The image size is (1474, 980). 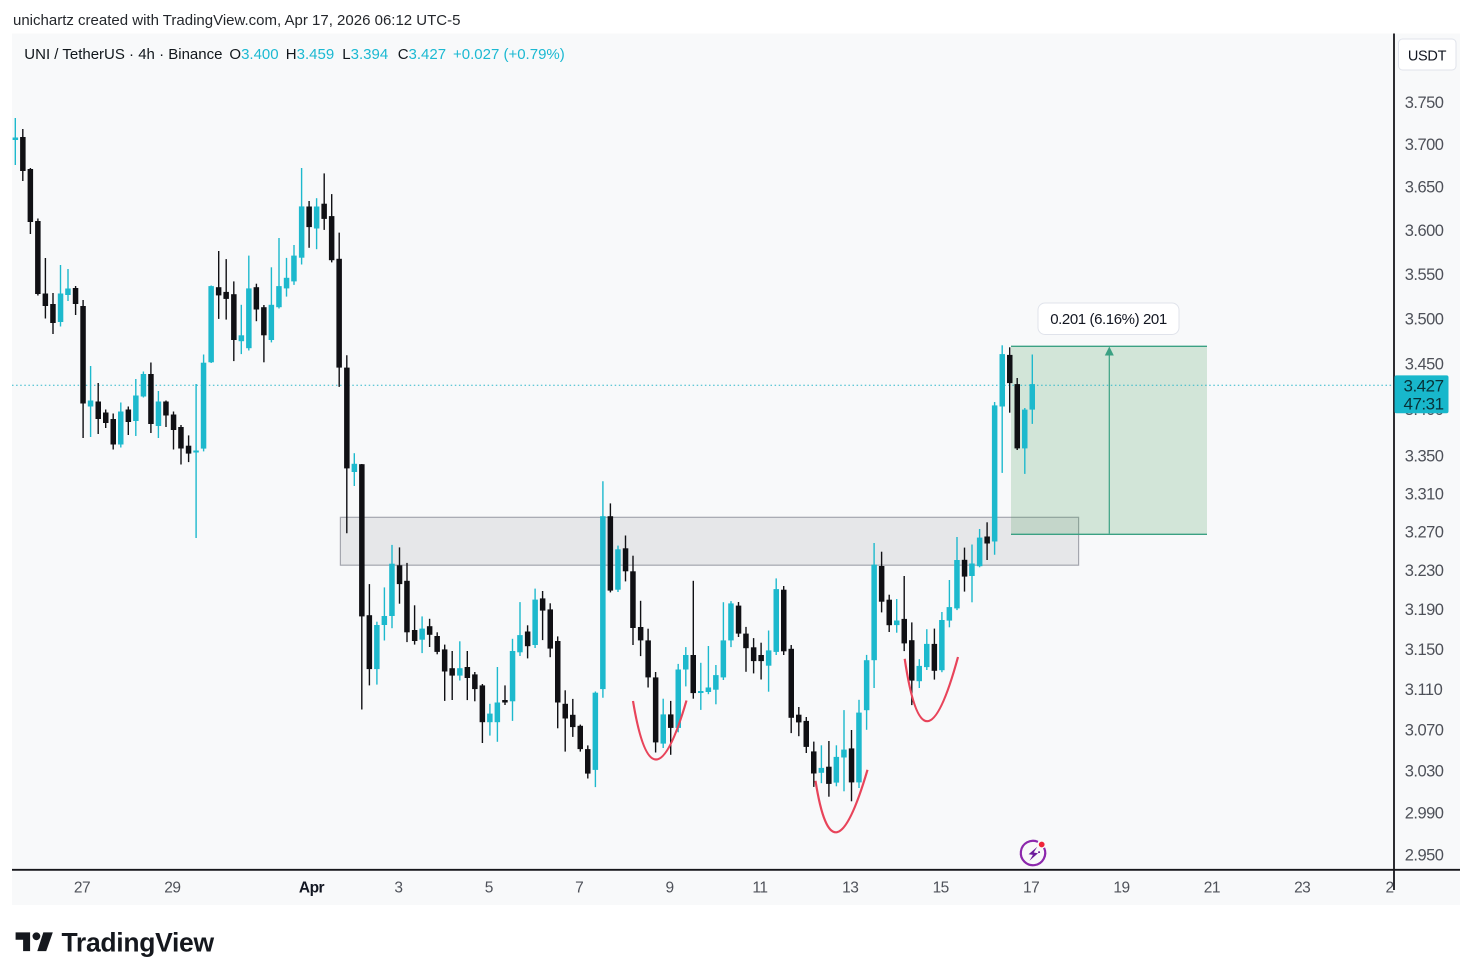 I want to click on svg-text: 3.450, so click(x=1424, y=364).